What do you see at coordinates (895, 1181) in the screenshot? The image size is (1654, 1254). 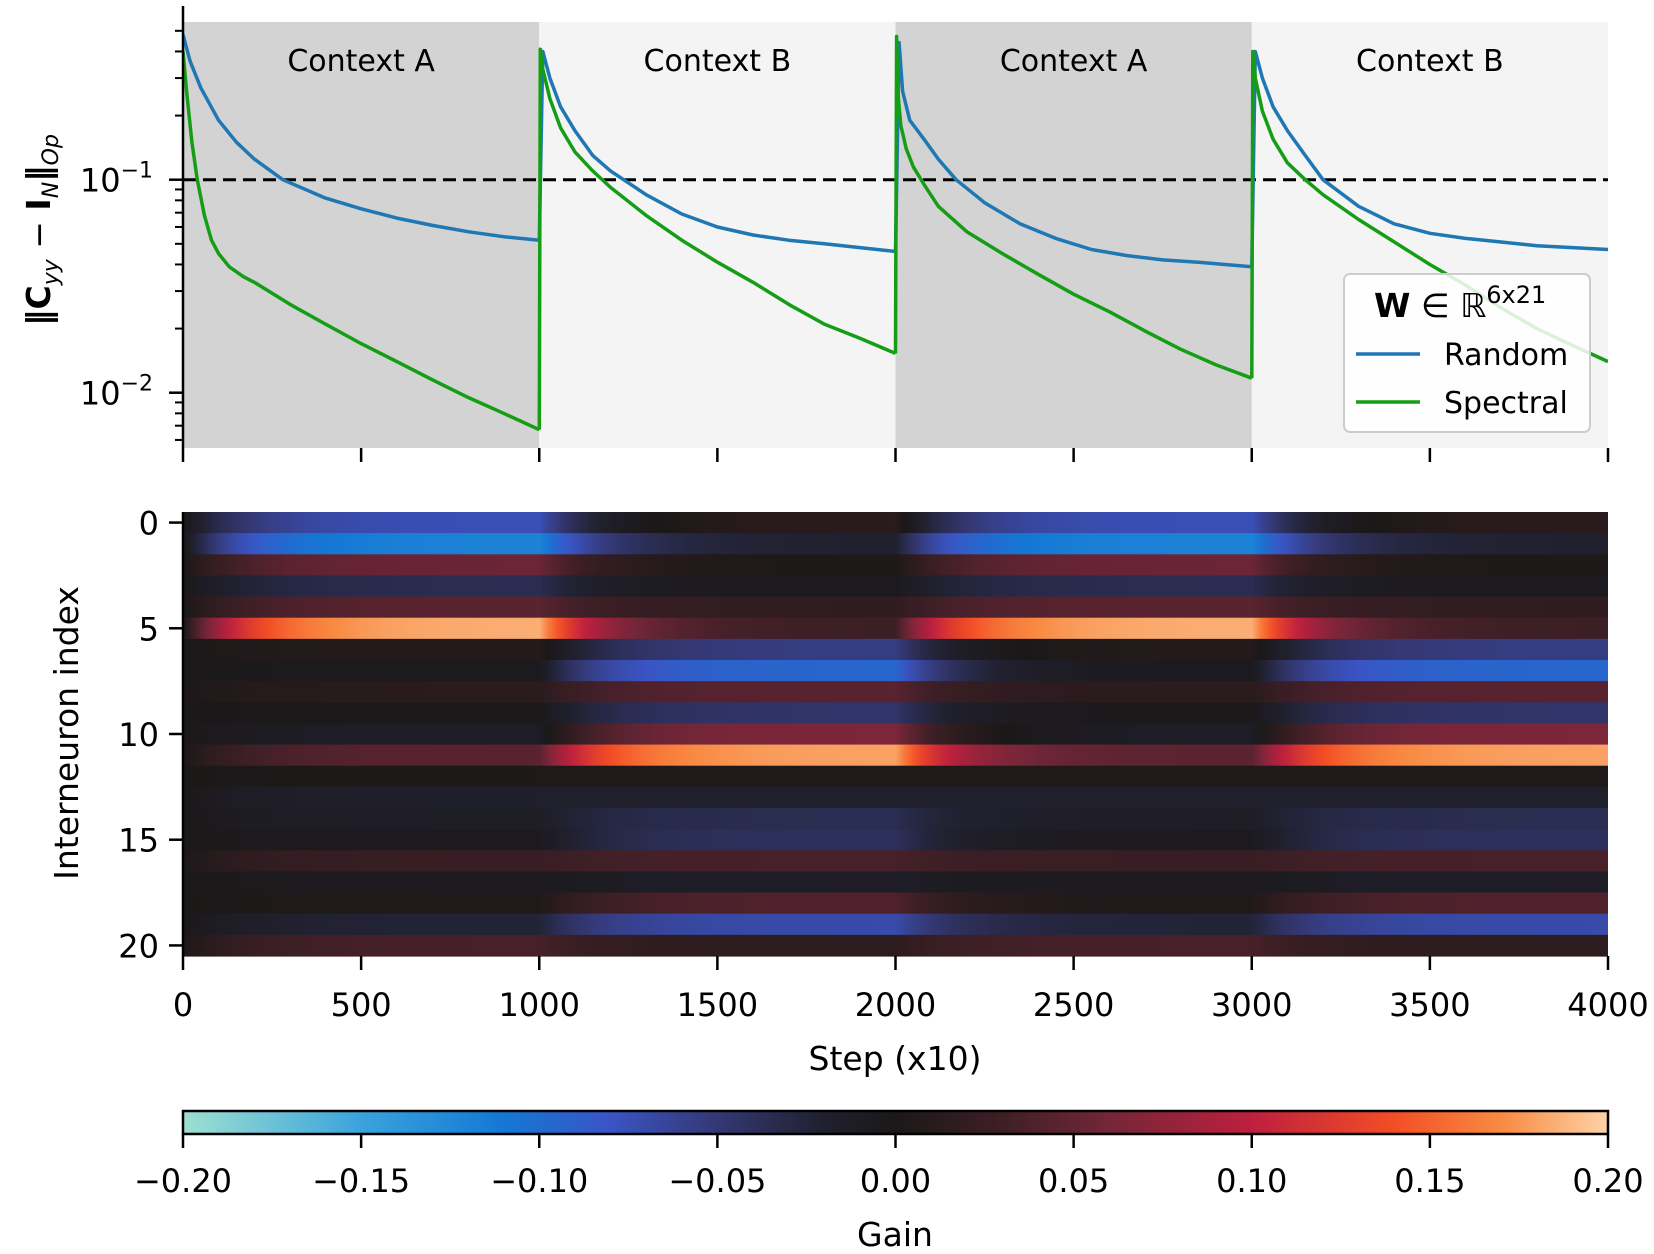 I see `colorbar-tick-label-4: 0.00` at bounding box center [895, 1181].